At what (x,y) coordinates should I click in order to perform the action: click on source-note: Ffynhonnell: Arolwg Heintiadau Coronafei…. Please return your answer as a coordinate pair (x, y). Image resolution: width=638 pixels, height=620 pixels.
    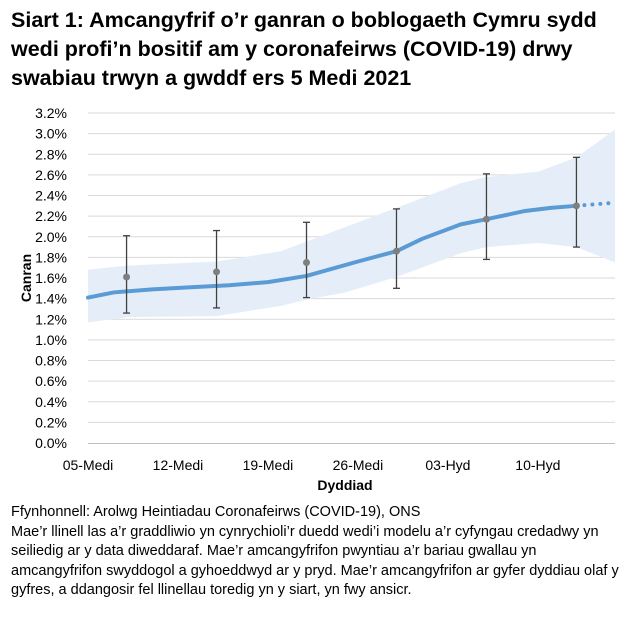
    Looking at the image, I should click on (216, 512).